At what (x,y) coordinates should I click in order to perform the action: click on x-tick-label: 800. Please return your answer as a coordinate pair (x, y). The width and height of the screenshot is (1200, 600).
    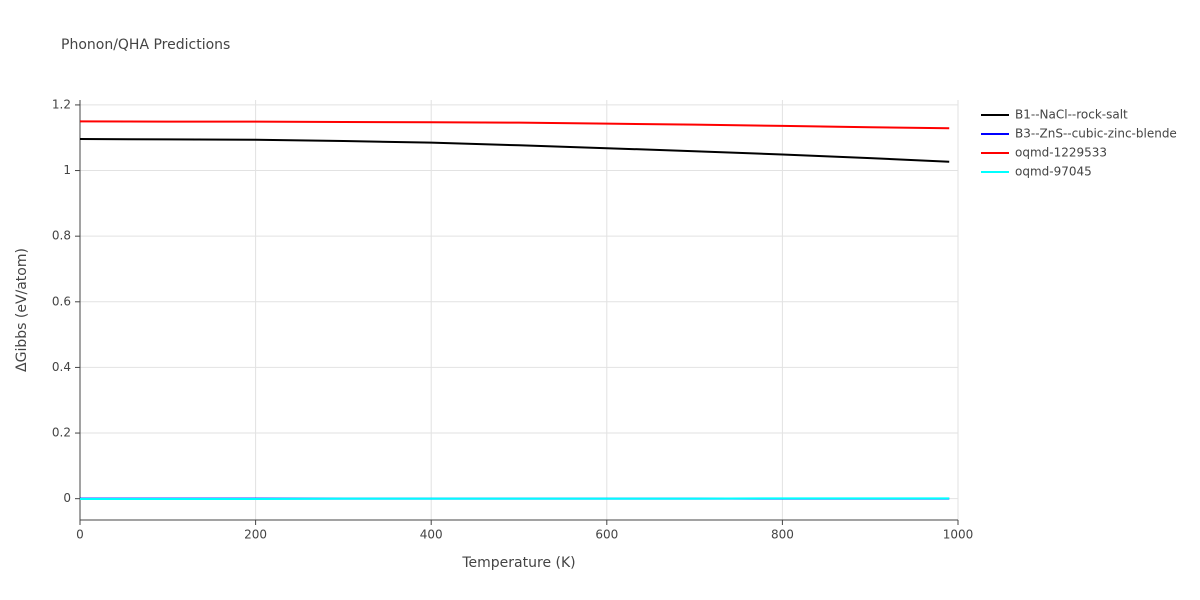
    Looking at the image, I should click on (782, 535).